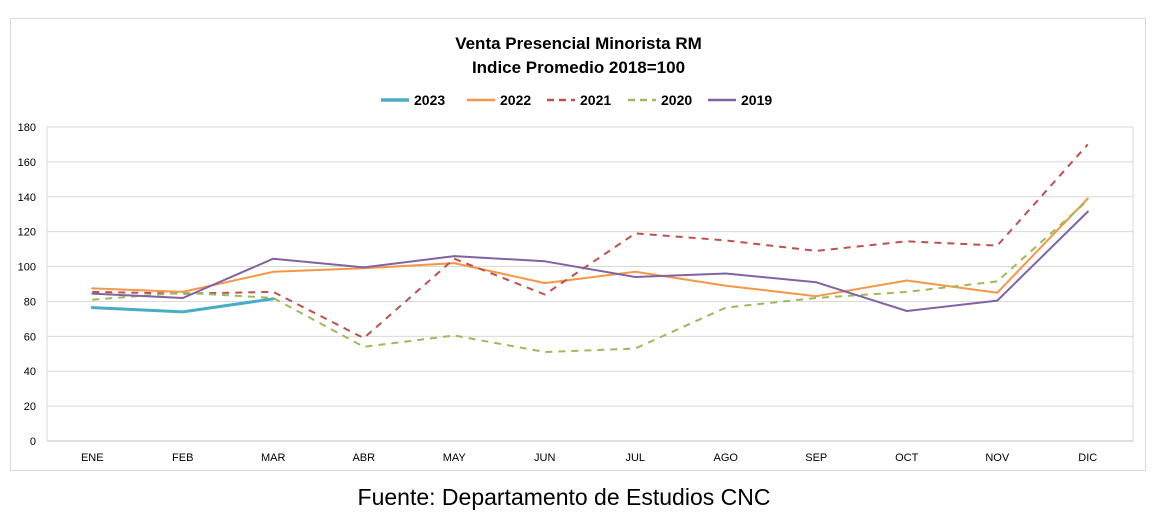  What do you see at coordinates (33, 442) in the screenshot?
I see `y-tick-label: 0` at bounding box center [33, 442].